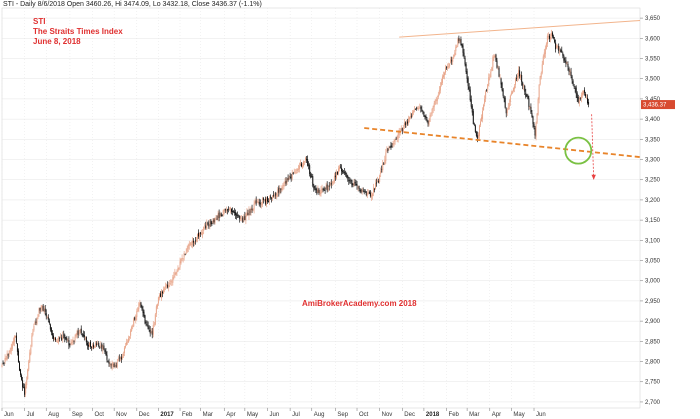 Image resolution: width=700 pixels, height=419 pixels. Describe the element at coordinates (653, 221) in the screenshot. I see `y-tick-label: 3,150` at that location.